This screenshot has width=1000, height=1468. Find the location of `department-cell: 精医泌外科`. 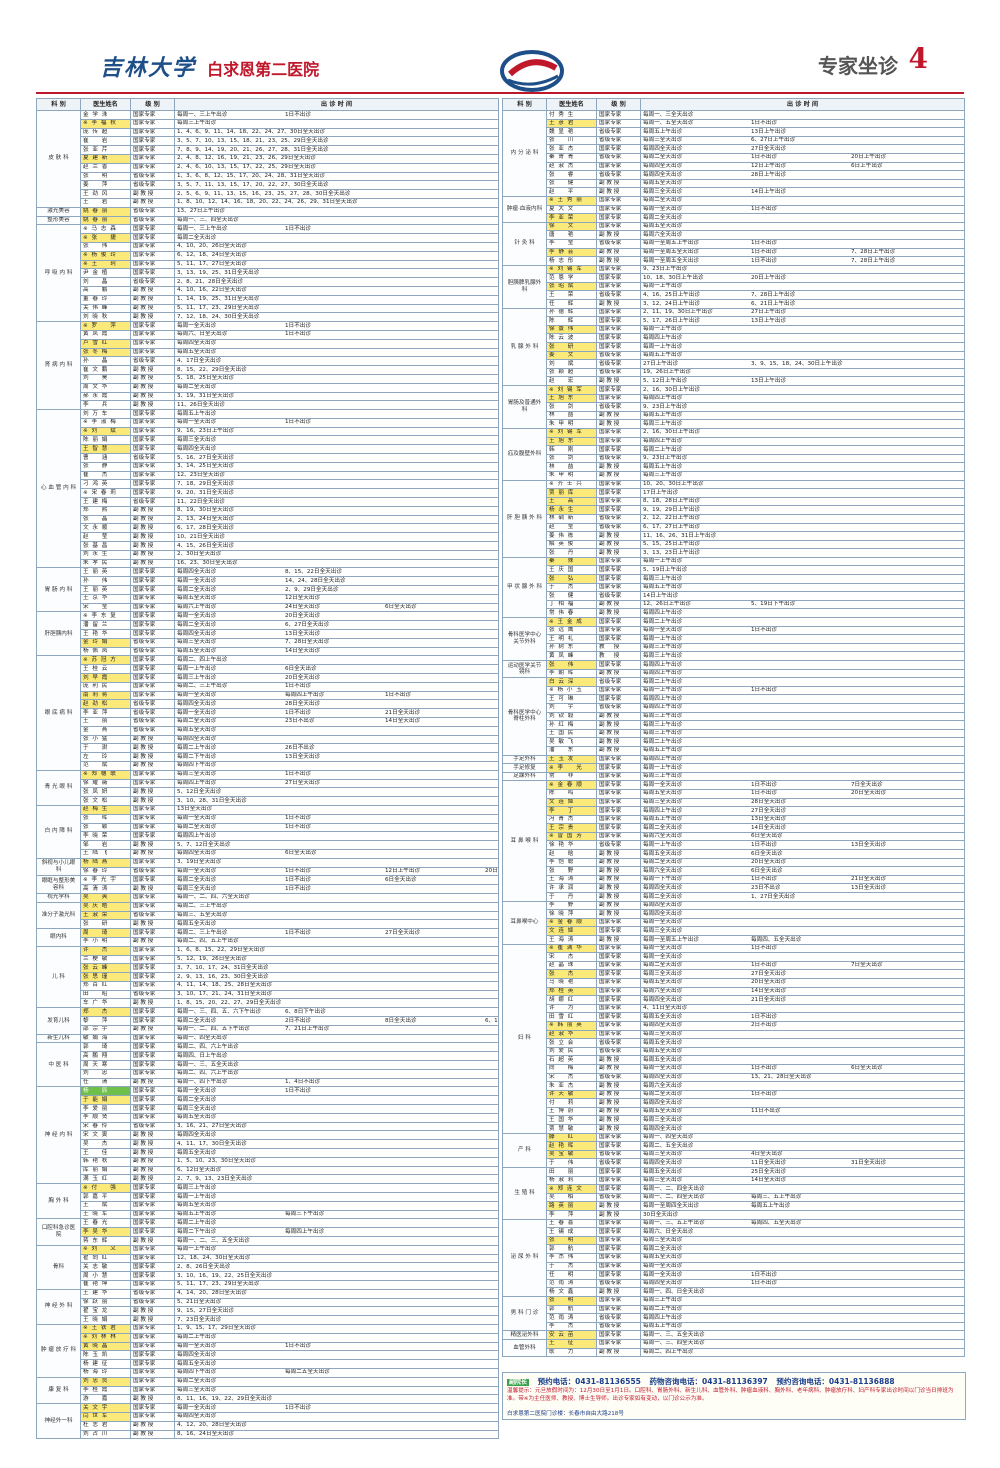

department-cell: 精医泌外科 is located at coordinates (524, 1335).